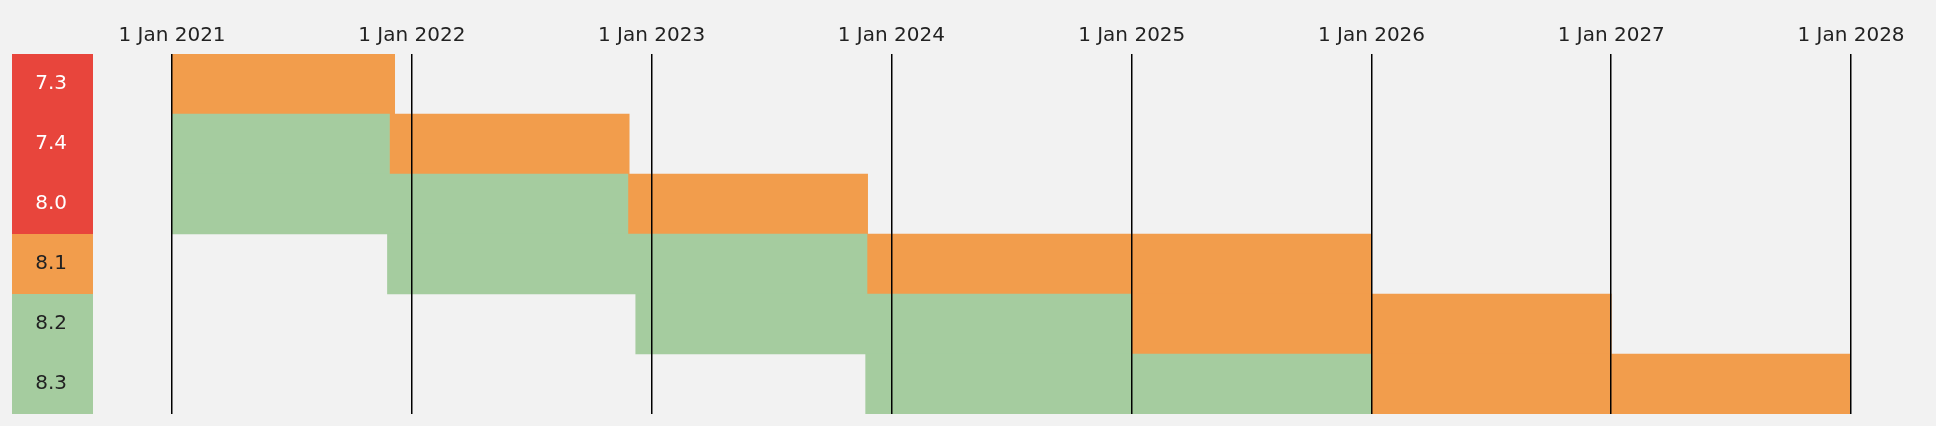 The width and height of the screenshot is (1936, 426). What do you see at coordinates (651, 34) in the screenshot?
I see `x-tick-label: 1 Jan 2023` at bounding box center [651, 34].